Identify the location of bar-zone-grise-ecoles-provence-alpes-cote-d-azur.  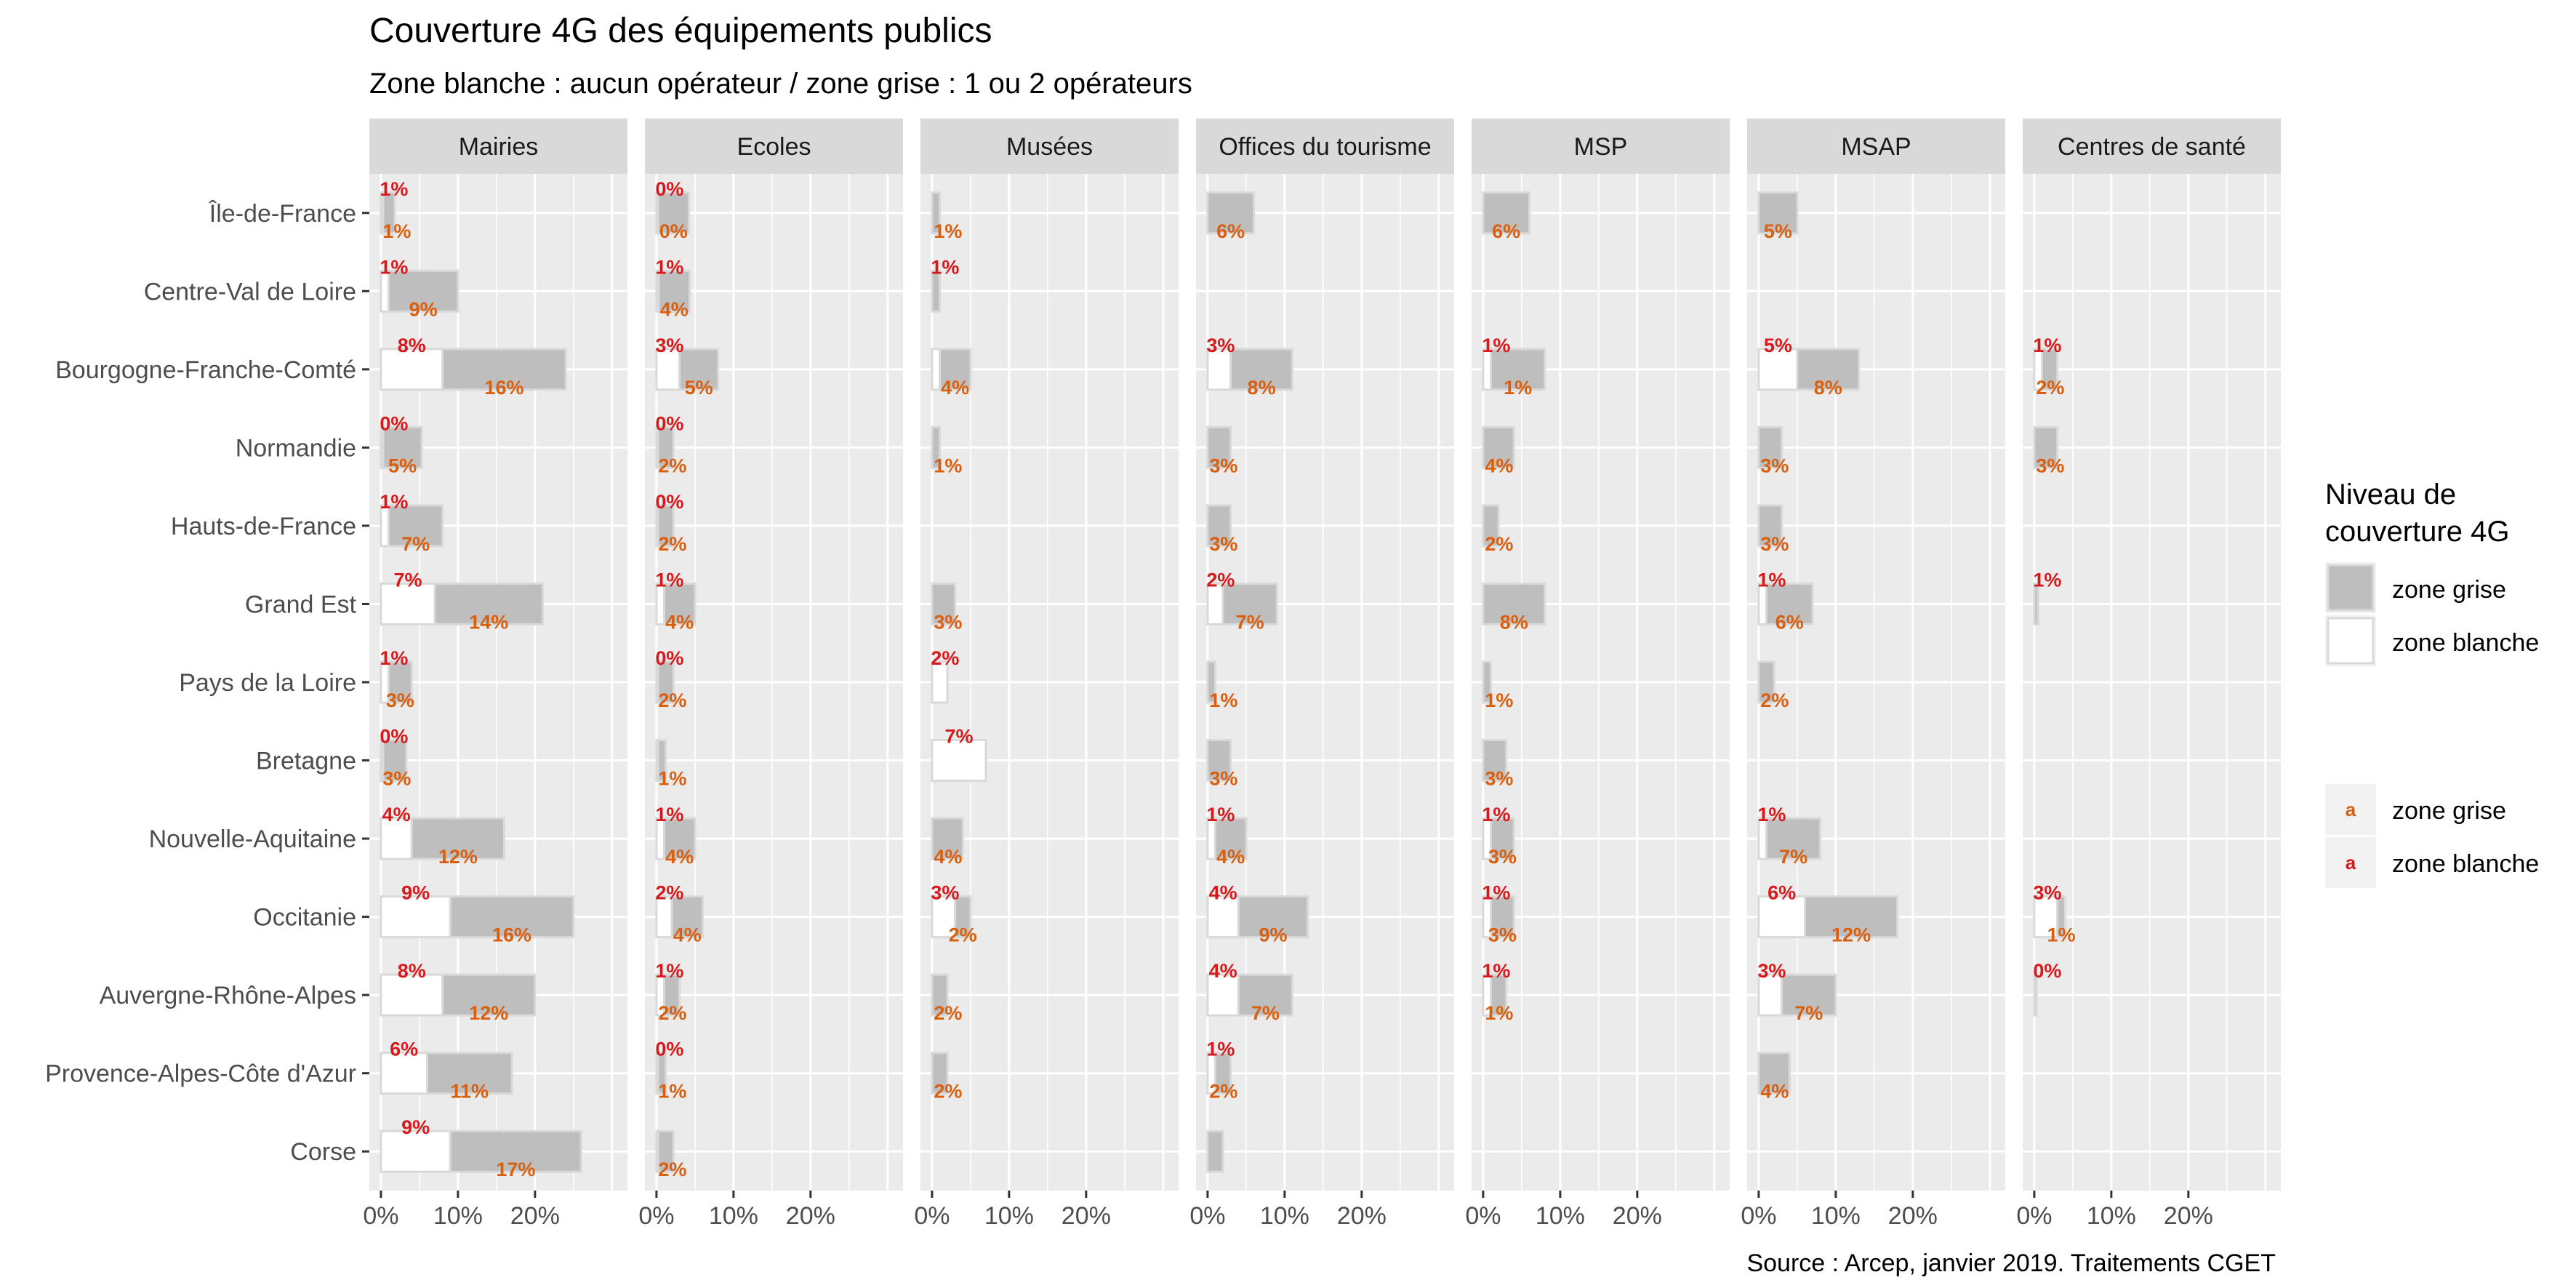
(662, 1073).